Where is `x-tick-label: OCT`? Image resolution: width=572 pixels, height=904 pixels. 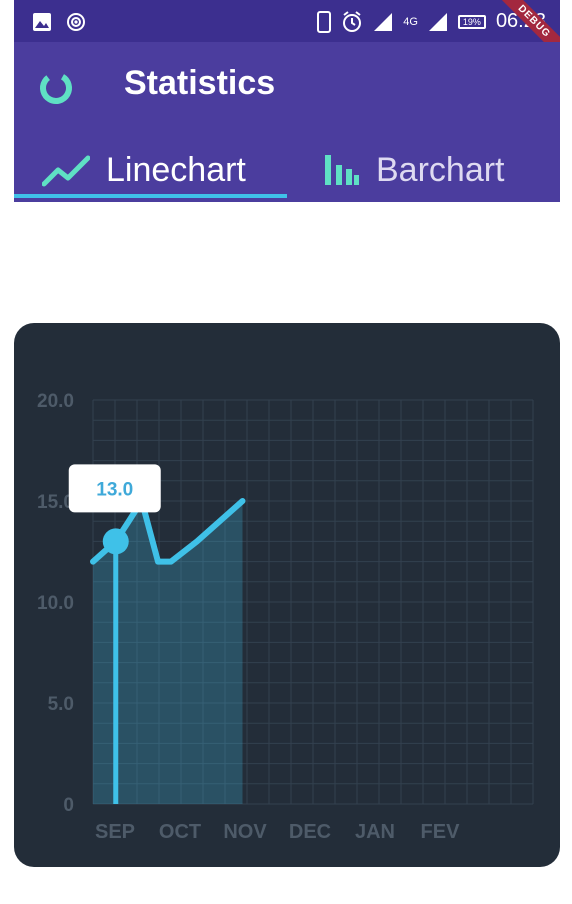
x-tick-label: OCT is located at coordinates (180, 832).